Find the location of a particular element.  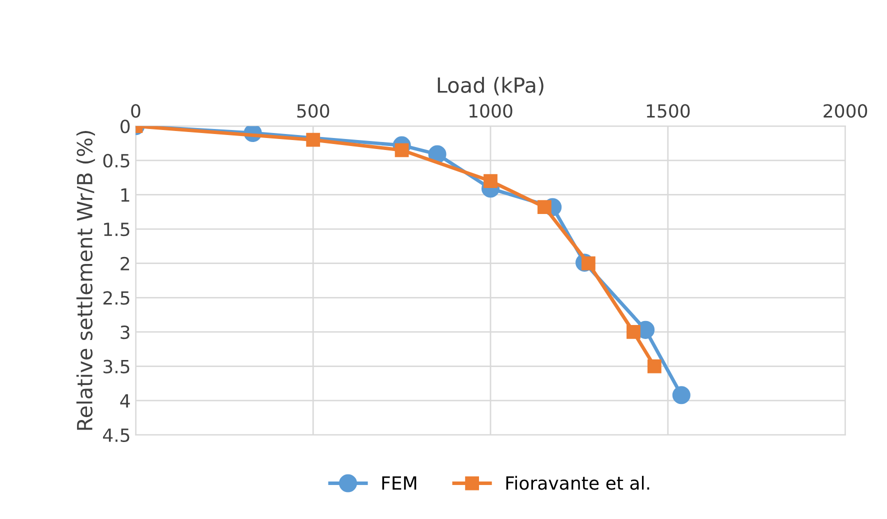

x-tick-label: 2000 is located at coordinates (846, 111).